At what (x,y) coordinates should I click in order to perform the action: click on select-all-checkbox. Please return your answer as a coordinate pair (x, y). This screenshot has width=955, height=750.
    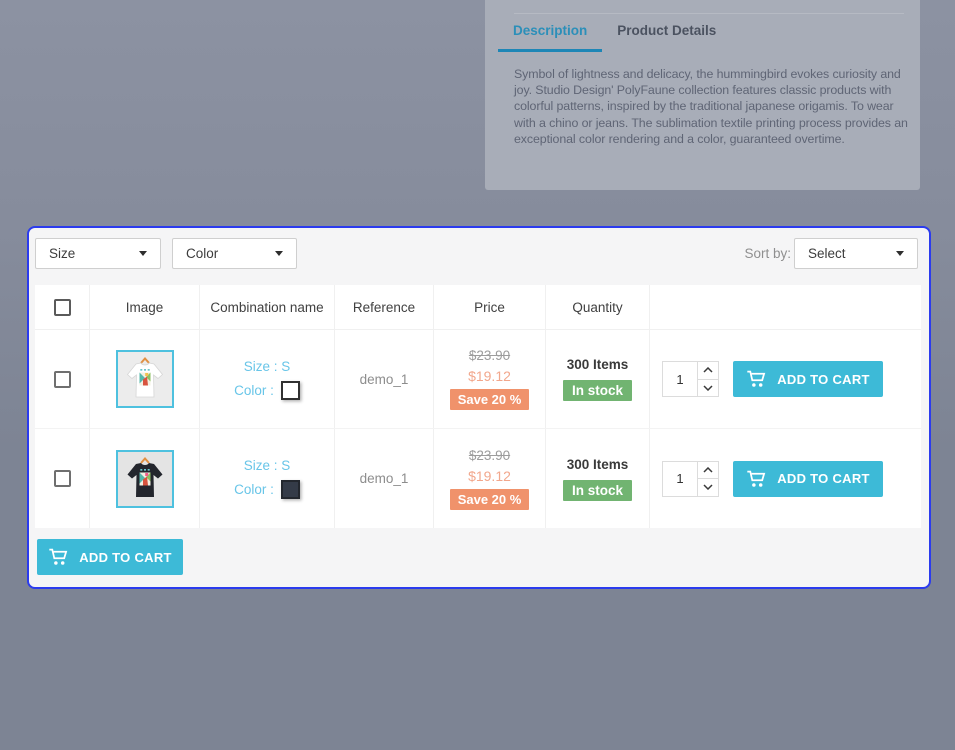
    Looking at the image, I should click on (62, 307).